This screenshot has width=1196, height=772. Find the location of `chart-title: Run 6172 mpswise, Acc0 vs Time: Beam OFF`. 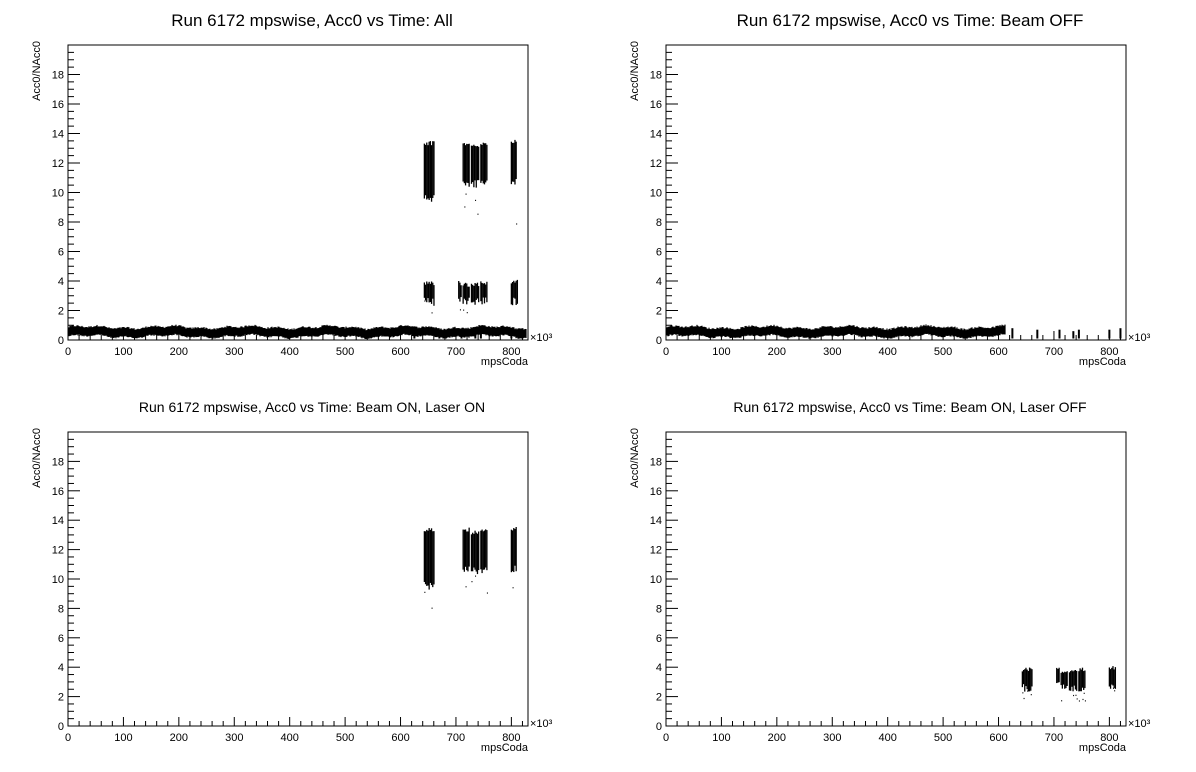

chart-title: Run 6172 mpswise, Acc0 vs Time: Beam OFF is located at coordinates (910, 20).